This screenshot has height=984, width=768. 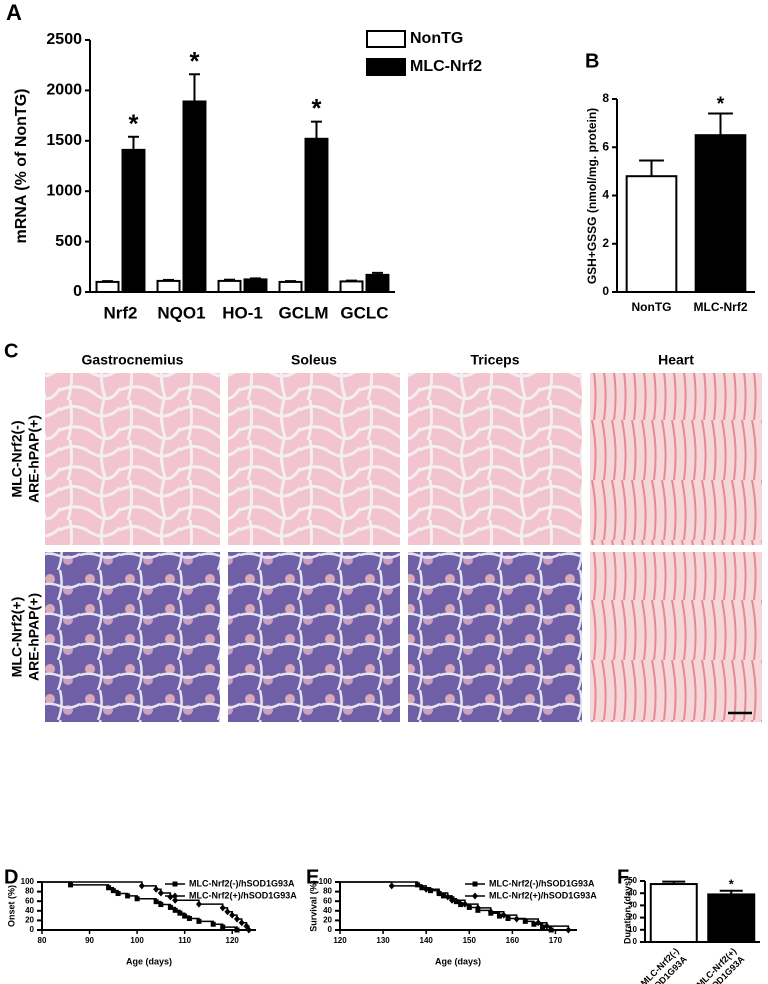 What do you see at coordinates (386, 67) in the screenshot?
I see `legend-swatch` at bounding box center [386, 67].